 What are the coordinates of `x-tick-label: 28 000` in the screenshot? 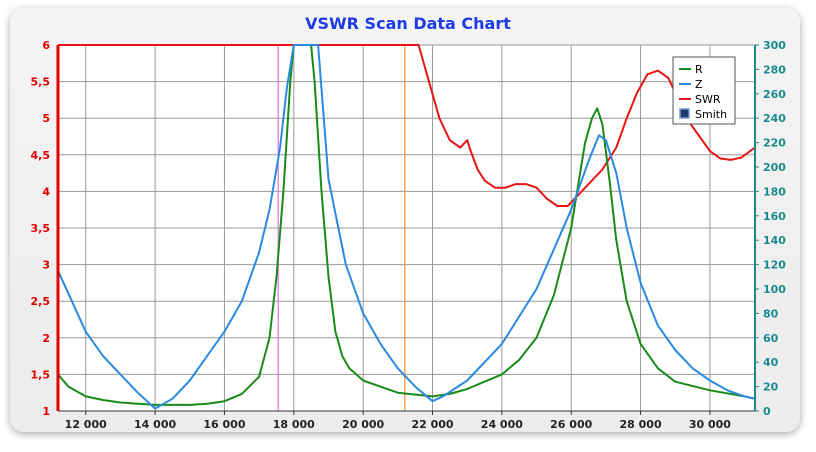 It's located at (641, 424).